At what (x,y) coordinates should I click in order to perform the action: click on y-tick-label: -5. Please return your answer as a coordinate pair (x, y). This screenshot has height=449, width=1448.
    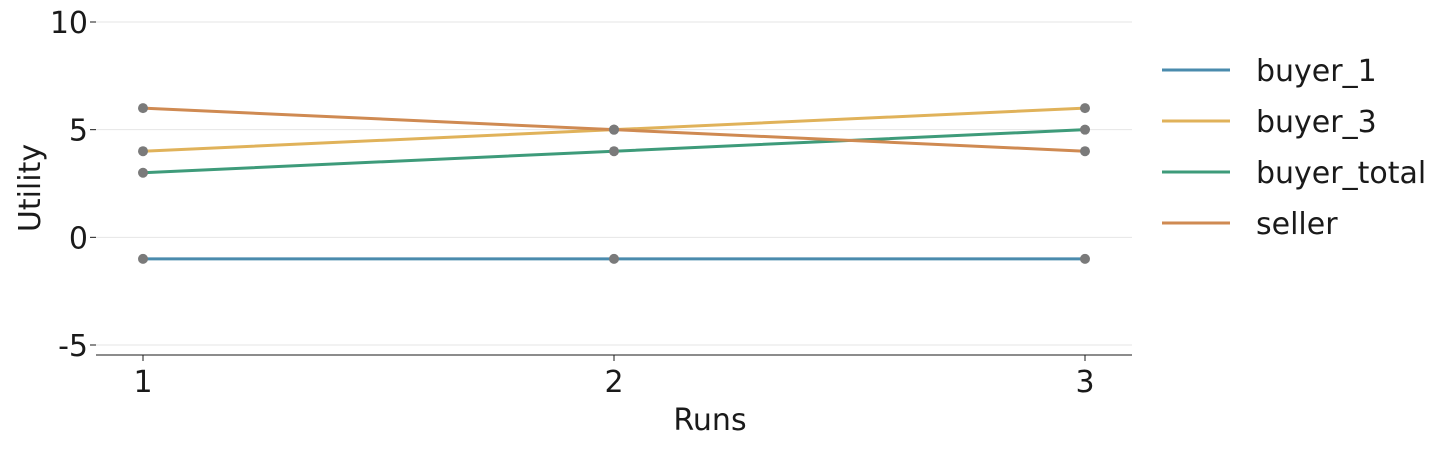
    Looking at the image, I should click on (73, 346).